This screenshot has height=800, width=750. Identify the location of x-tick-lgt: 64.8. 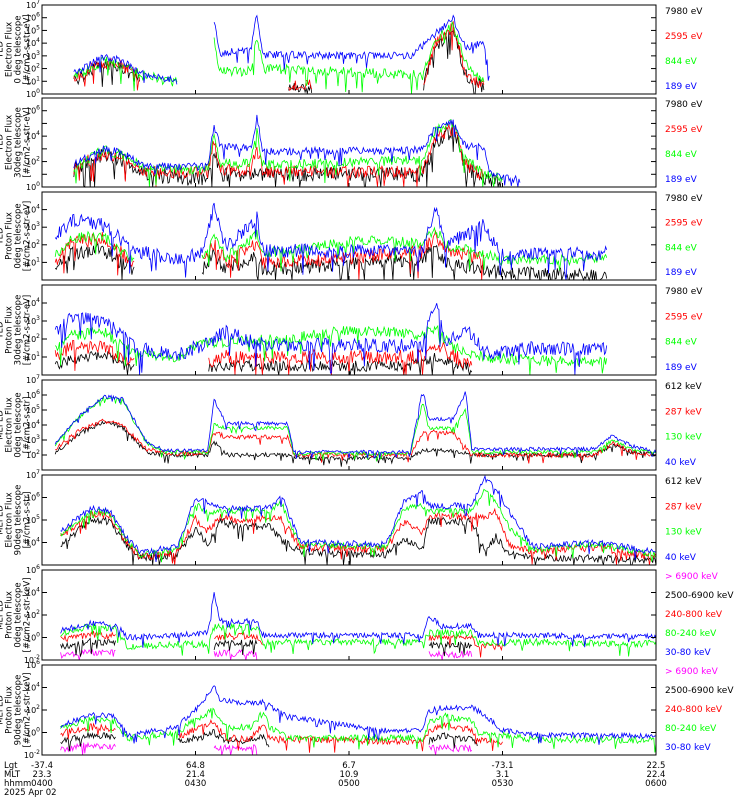
(195, 766).